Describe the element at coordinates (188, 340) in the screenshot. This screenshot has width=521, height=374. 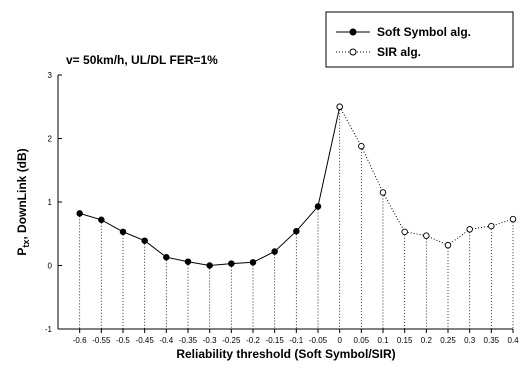
I see `x-tick-label: -0.35` at that location.